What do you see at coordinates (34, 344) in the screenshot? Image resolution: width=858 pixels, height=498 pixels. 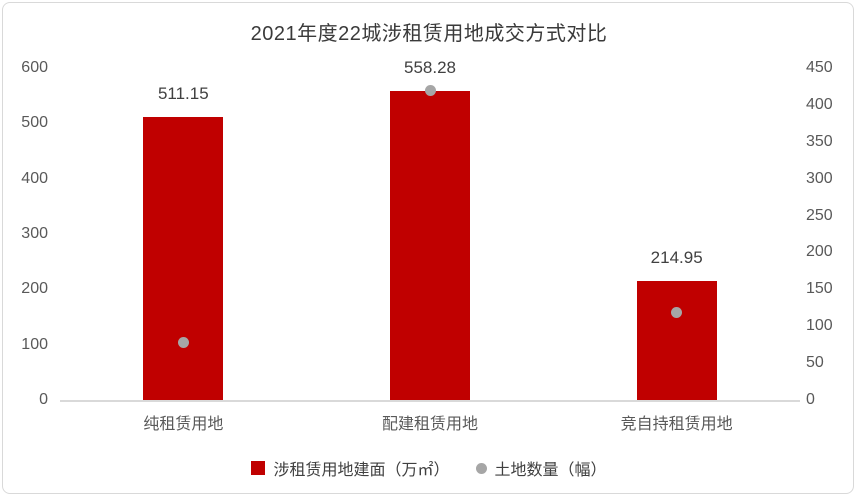 I see `y-axis-tick-left: 100` at bounding box center [34, 344].